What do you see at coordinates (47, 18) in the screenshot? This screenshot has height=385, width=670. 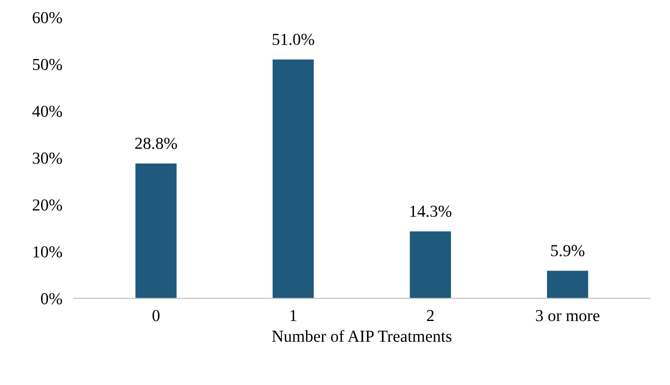 I see `y-tick-label: 60%` at bounding box center [47, 18].